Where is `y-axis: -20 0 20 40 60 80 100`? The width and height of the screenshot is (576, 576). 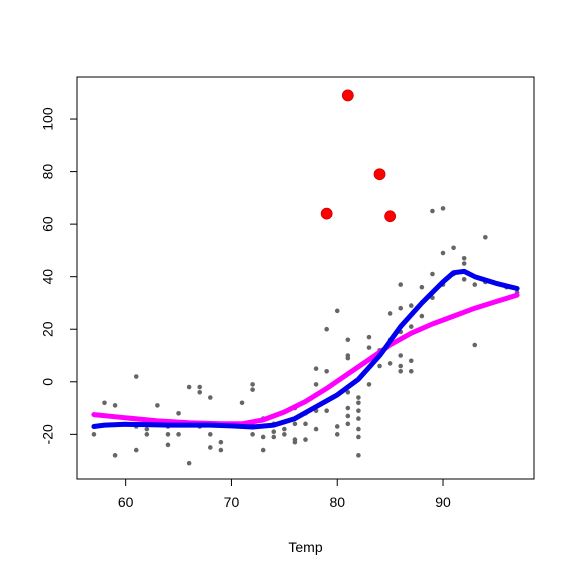 y-axis: -20 0 20 40 60 80 100 is located at coordinates (59, 275).